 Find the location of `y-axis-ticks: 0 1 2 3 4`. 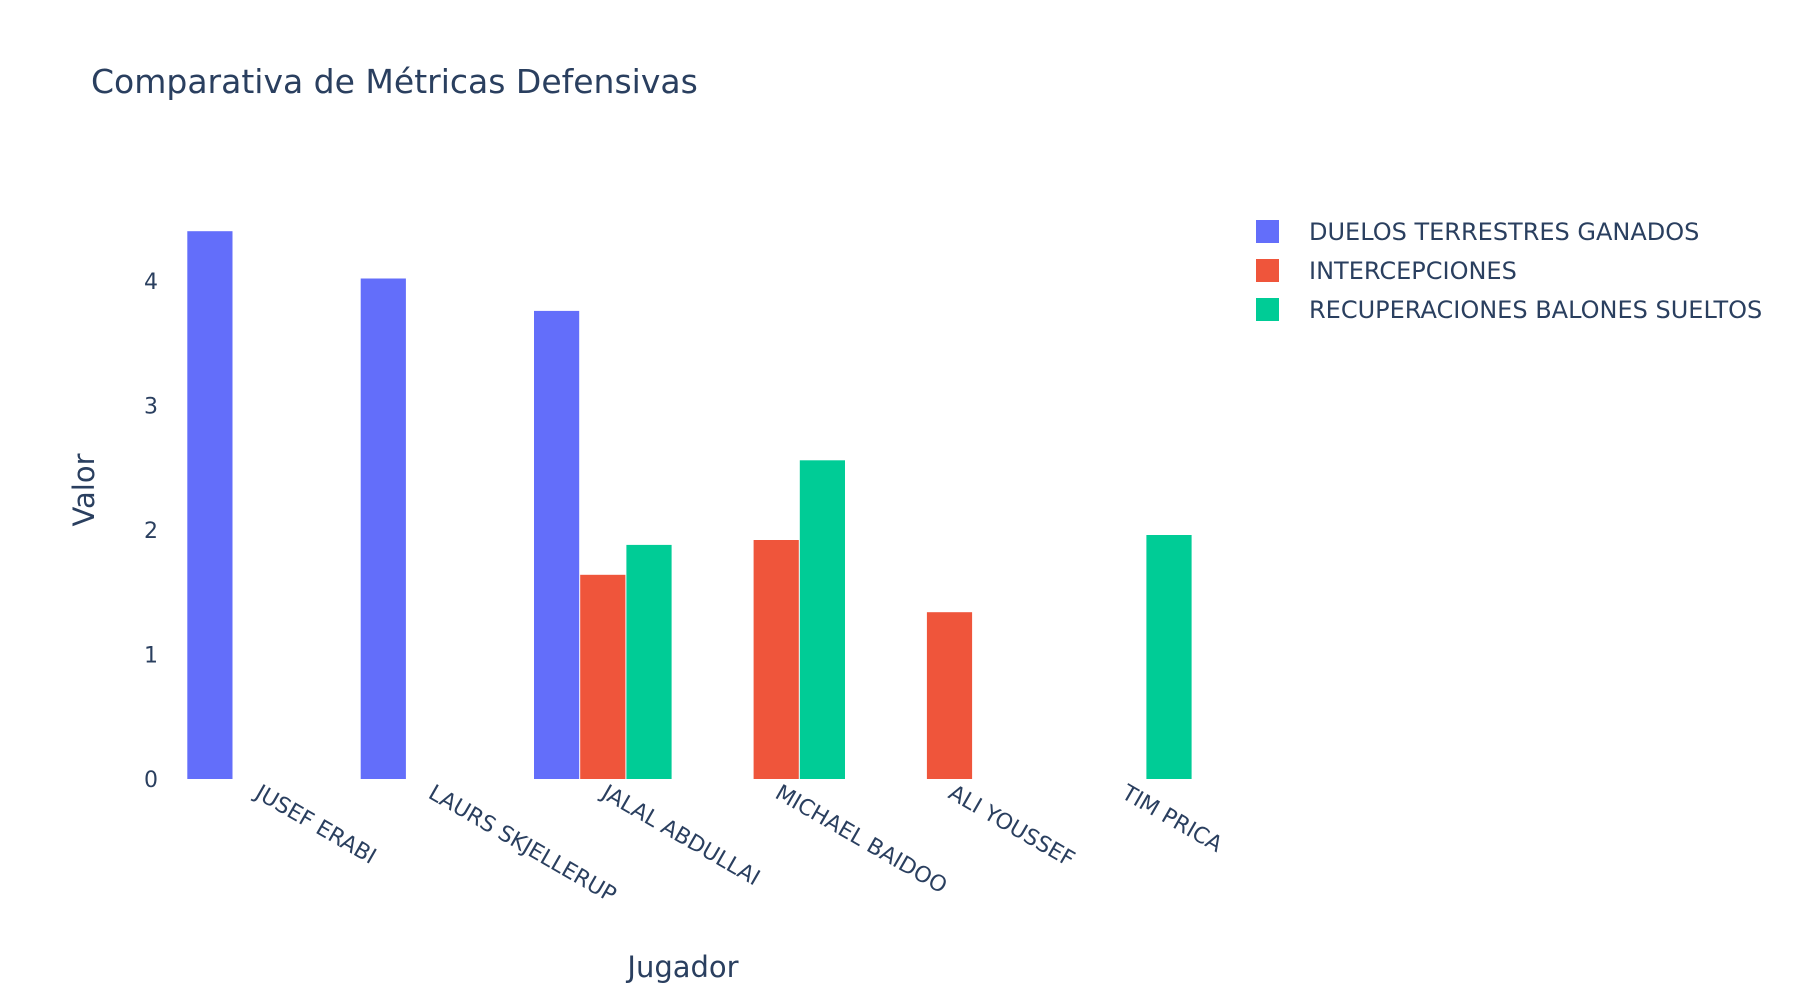

y-axis-ticks: 0 1 2 3 4 is located at coordinates (151, 531).